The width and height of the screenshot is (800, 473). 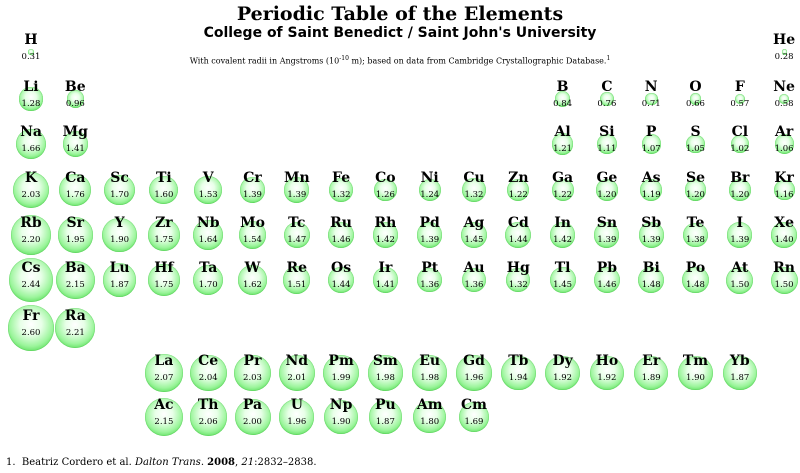 What do you see at coordinates (385, 280) in the screenshot?
I see `element-ir: Ir 1.41` at bounding box center [385, 280].